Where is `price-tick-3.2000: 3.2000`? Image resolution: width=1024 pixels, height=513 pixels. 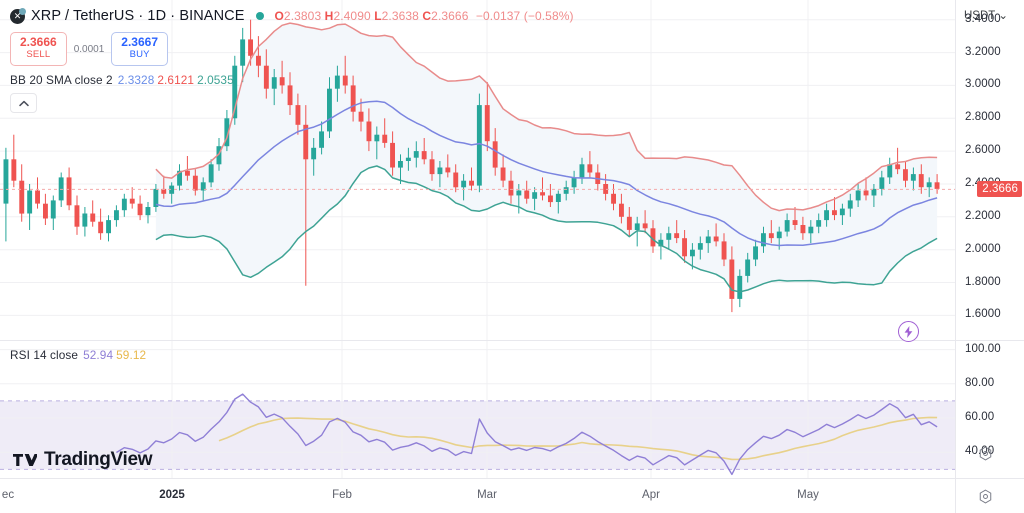 price-tick-3.2000: 3.2000 is located at coordinates (983, 51).